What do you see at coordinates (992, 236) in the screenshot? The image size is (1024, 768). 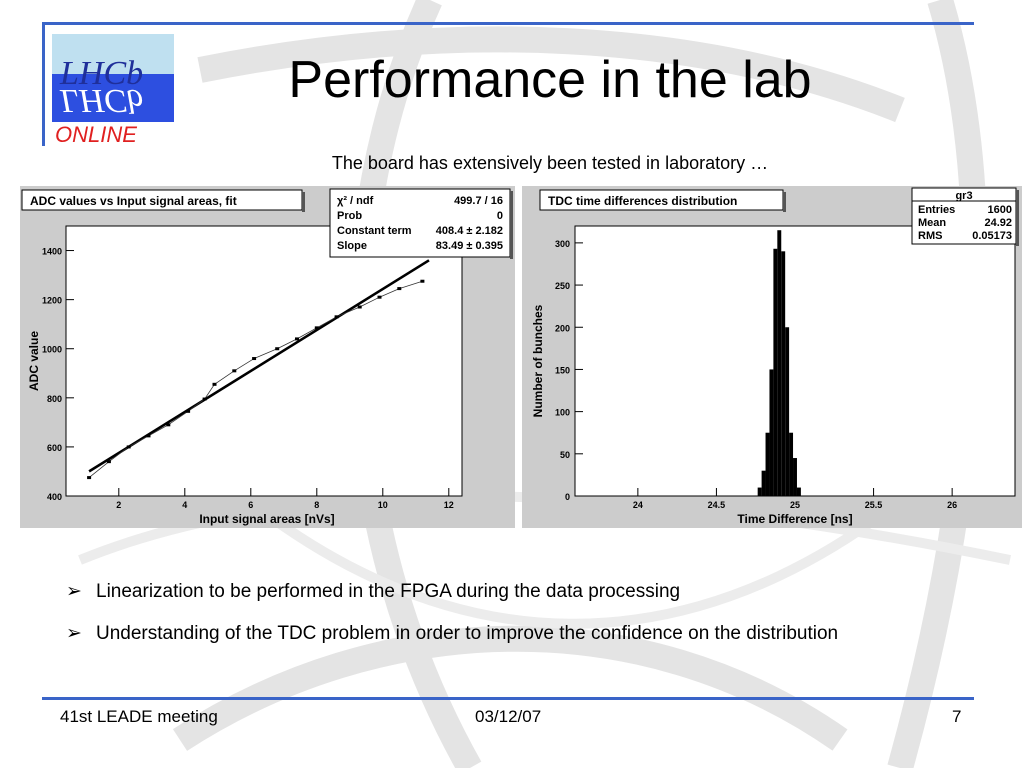 I see `tdc-stat-value: 0.05173` at bounding box center [992, 236].